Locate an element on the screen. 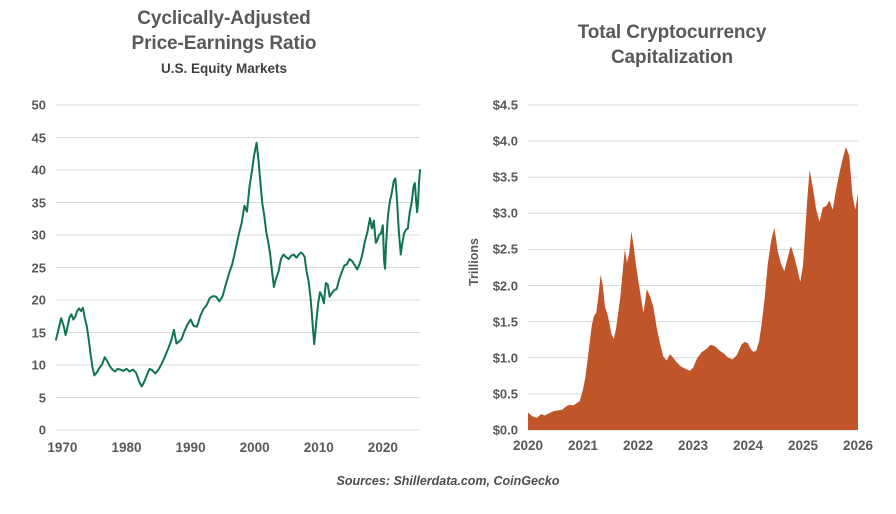  cape-y-tick: 15 is located at coordinates (38, 332).